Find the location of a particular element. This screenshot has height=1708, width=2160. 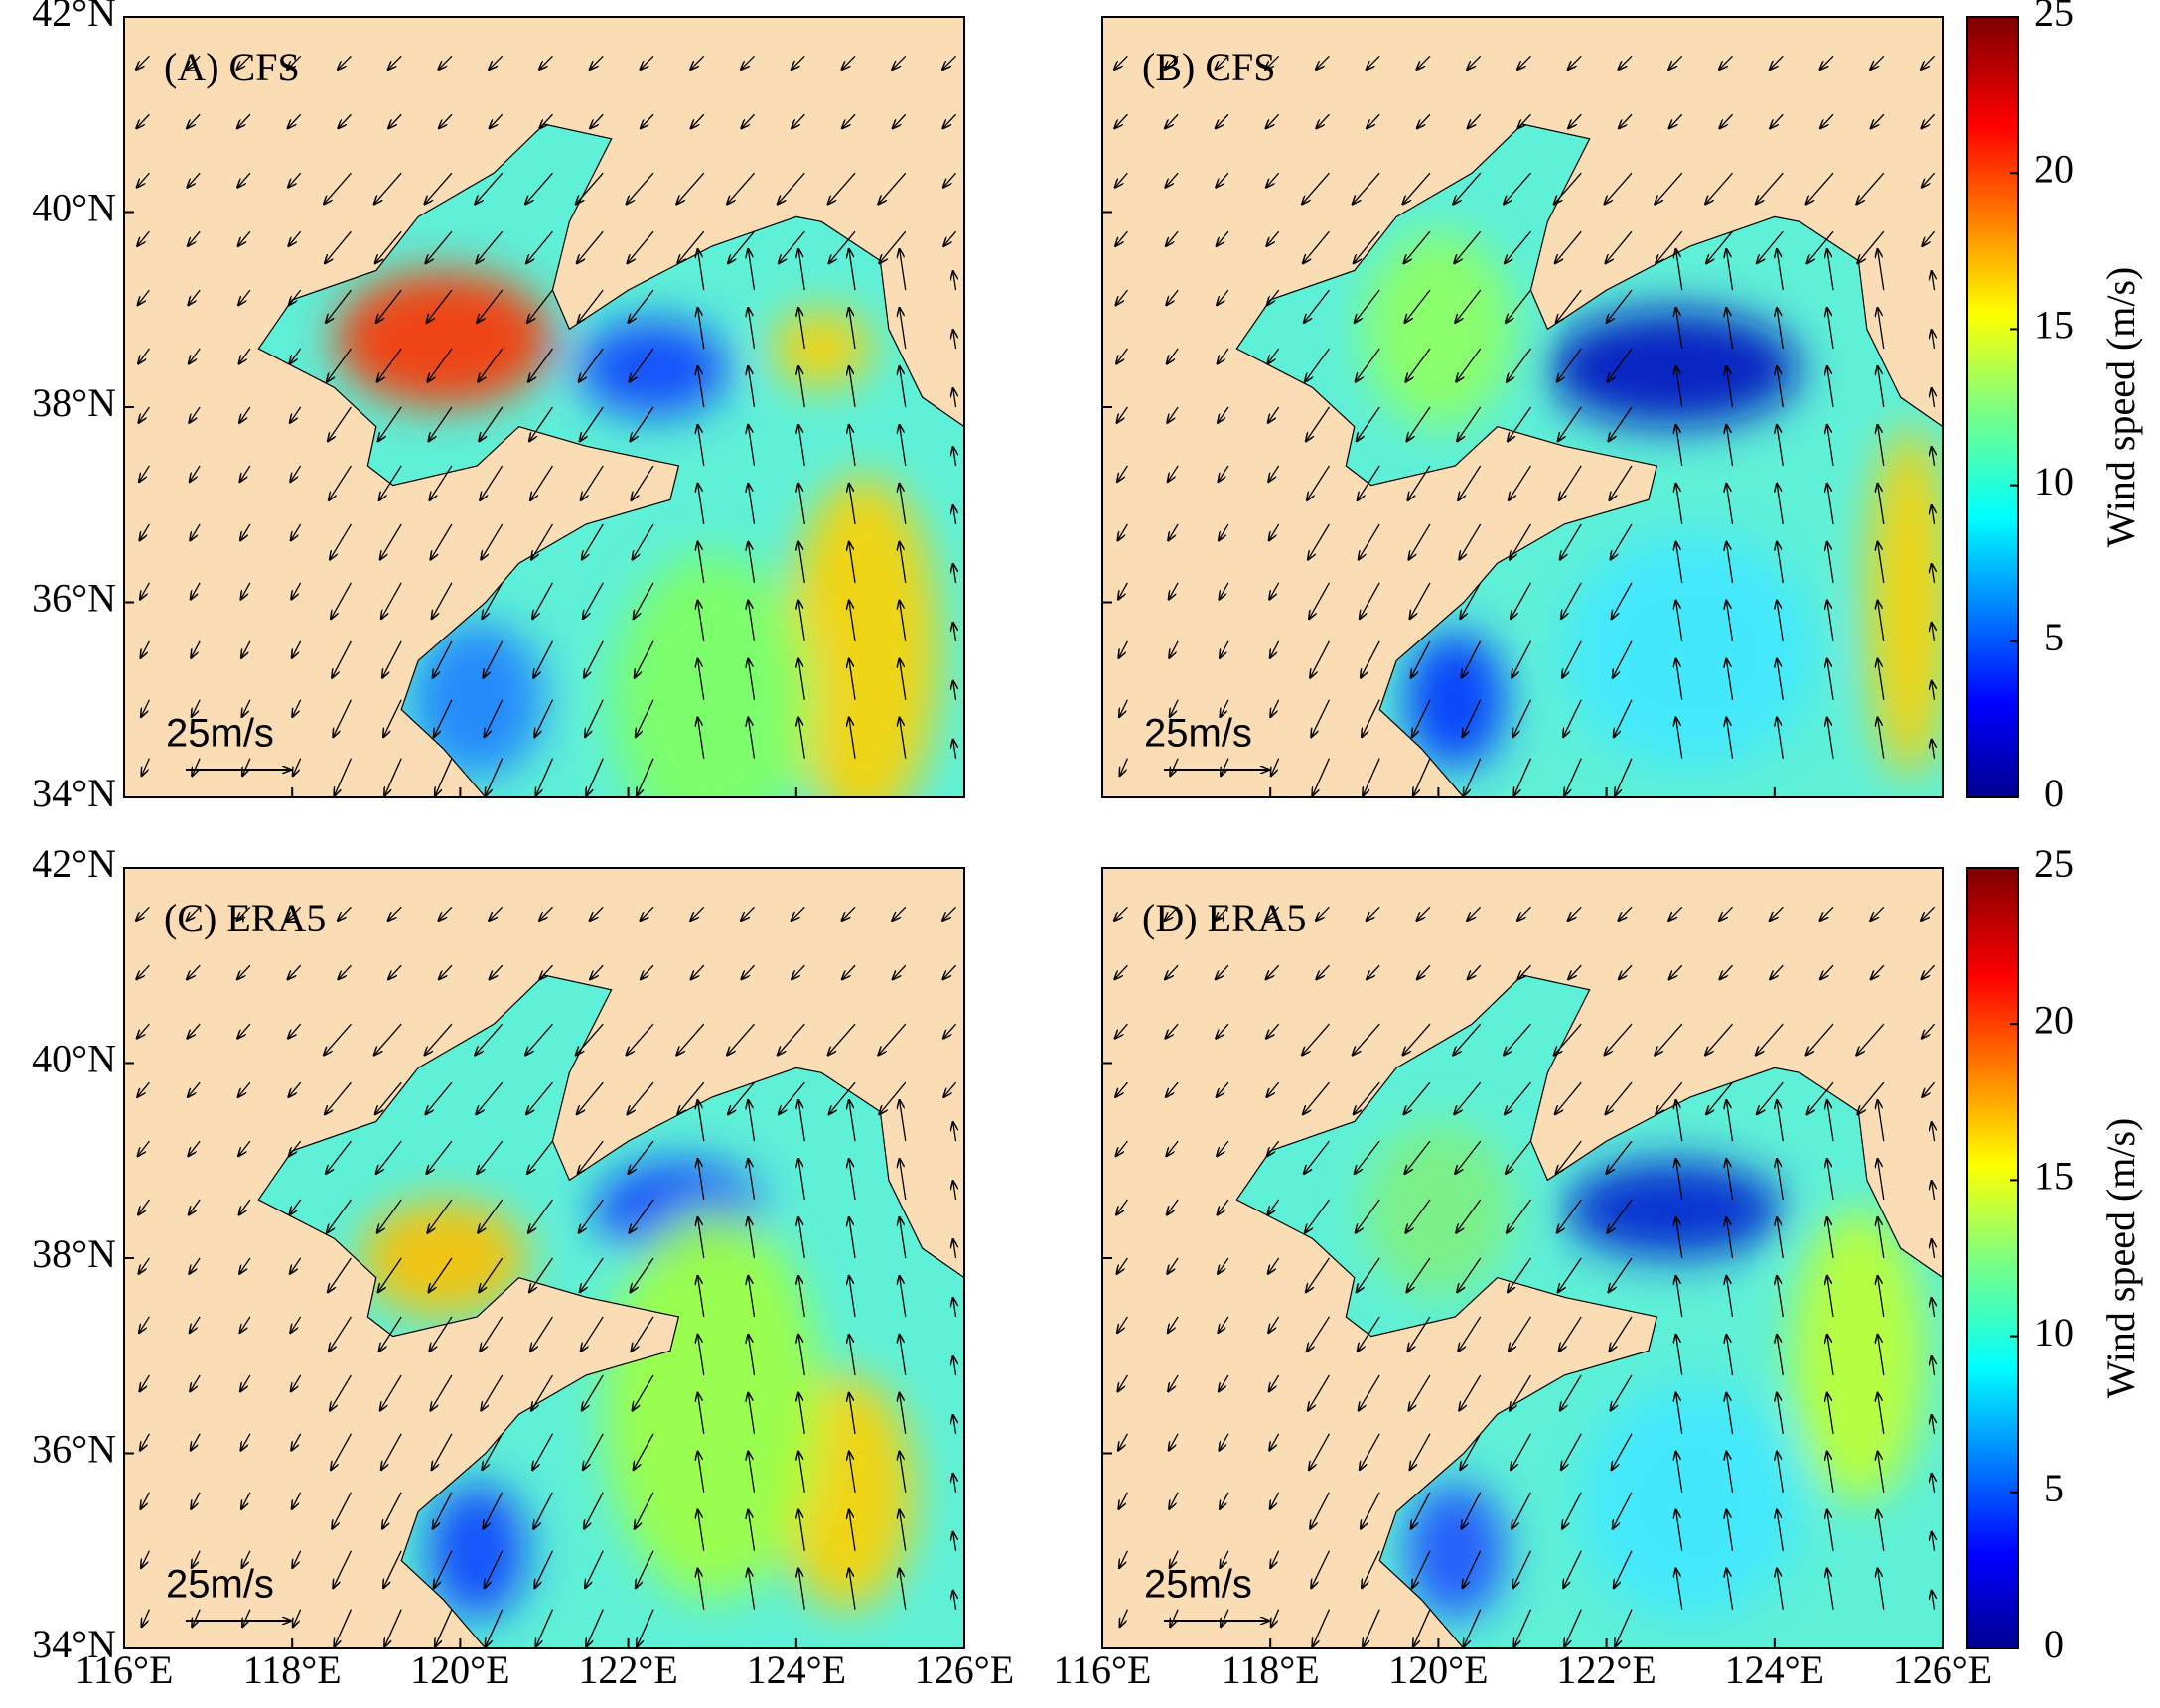

lon-tick-label: 118°E is located at coordinates (292, 1669).